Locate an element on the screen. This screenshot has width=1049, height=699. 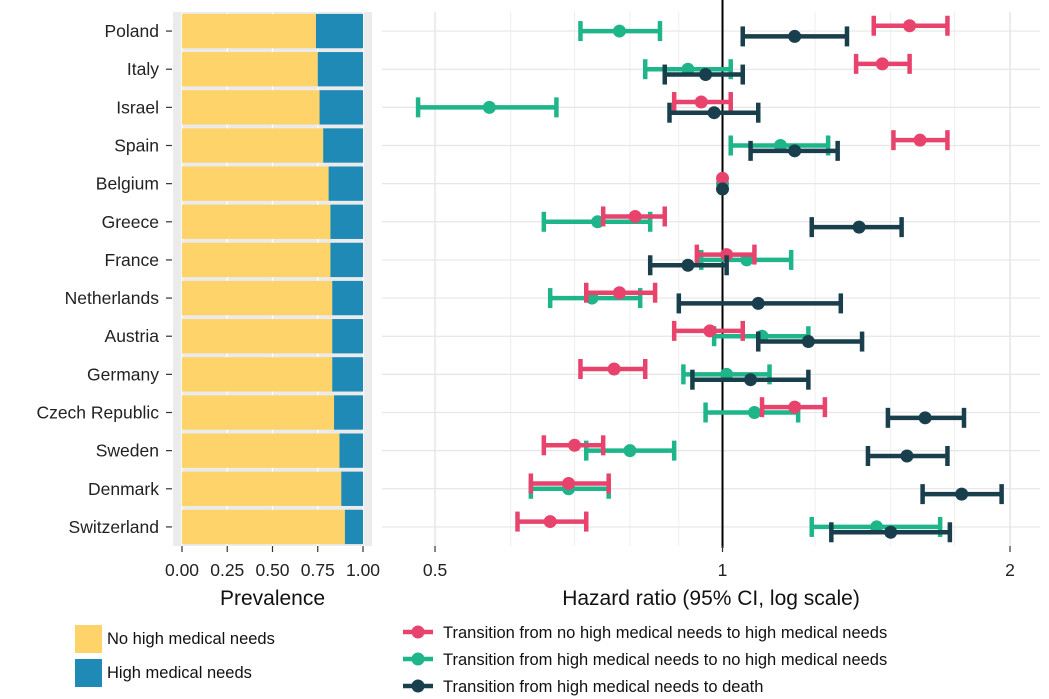
bar-switzerland-no-high-medical-needs is located at coordinates (263, 527).